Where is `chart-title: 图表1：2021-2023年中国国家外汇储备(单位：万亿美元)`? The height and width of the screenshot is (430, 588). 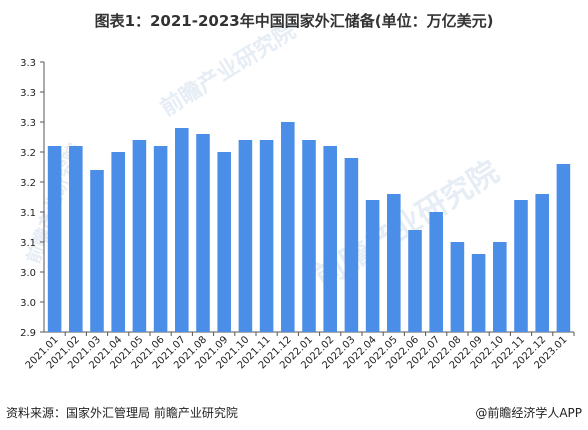 chart-title: 图表1：2021-2023年中国国家外汇储备(单位：万亿美元) is located at coordinates (294, 21).